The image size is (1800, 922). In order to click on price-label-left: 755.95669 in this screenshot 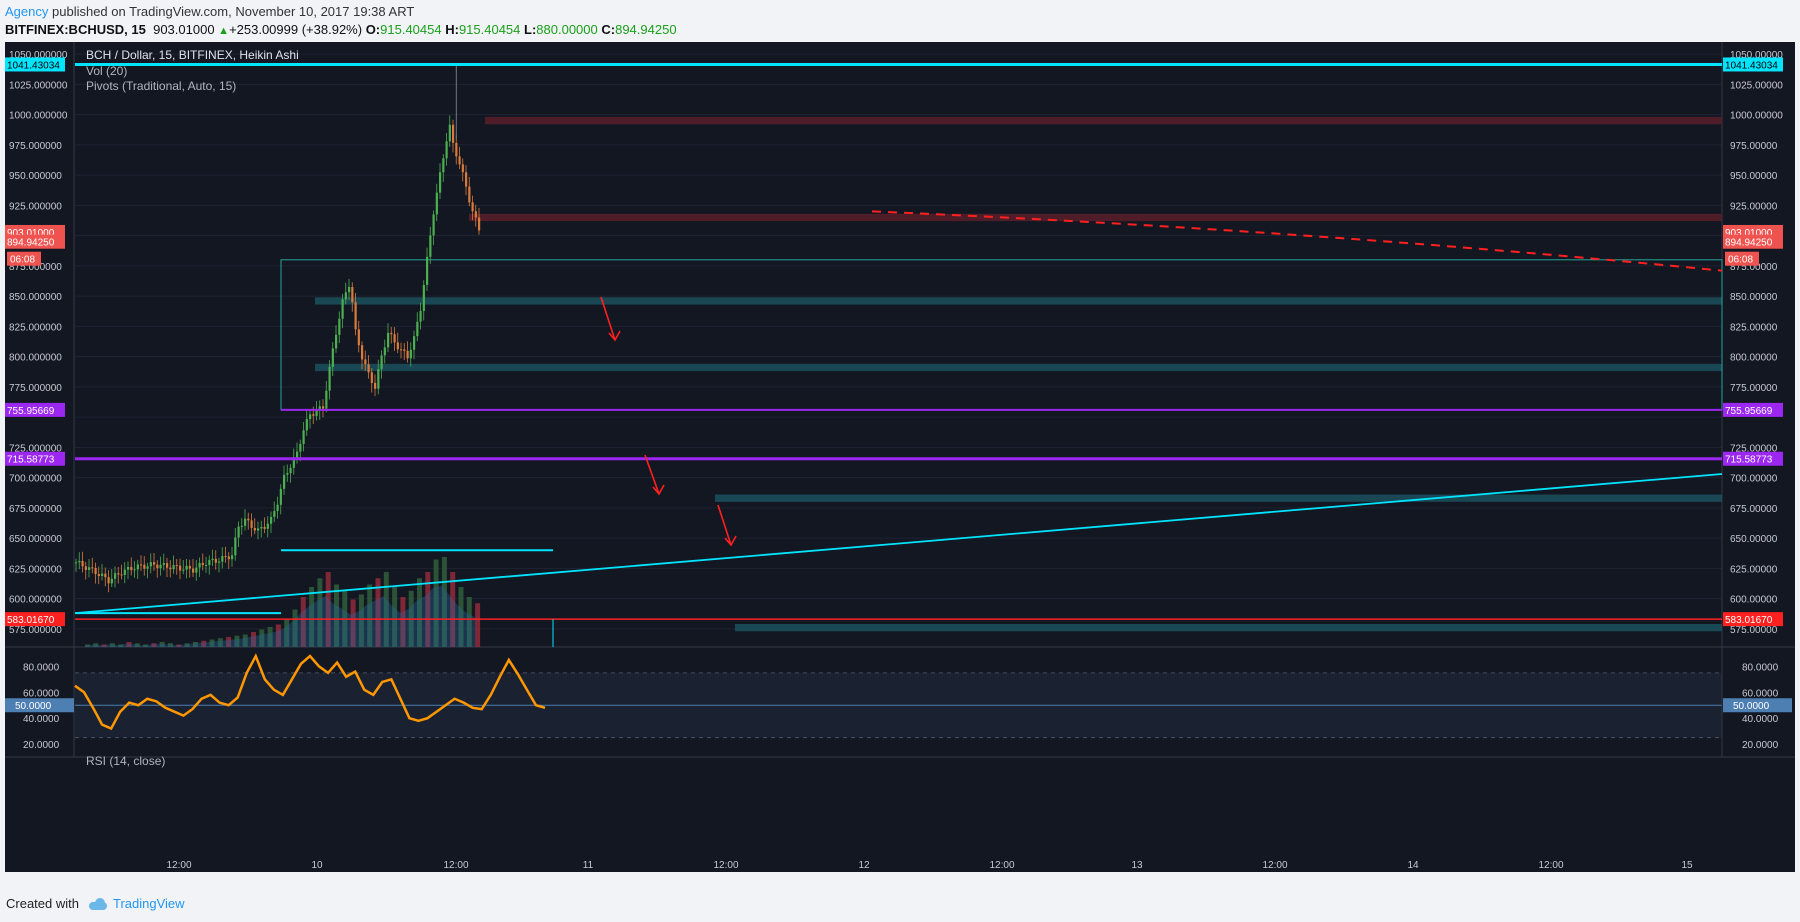, I will do `click(31, 411)`.